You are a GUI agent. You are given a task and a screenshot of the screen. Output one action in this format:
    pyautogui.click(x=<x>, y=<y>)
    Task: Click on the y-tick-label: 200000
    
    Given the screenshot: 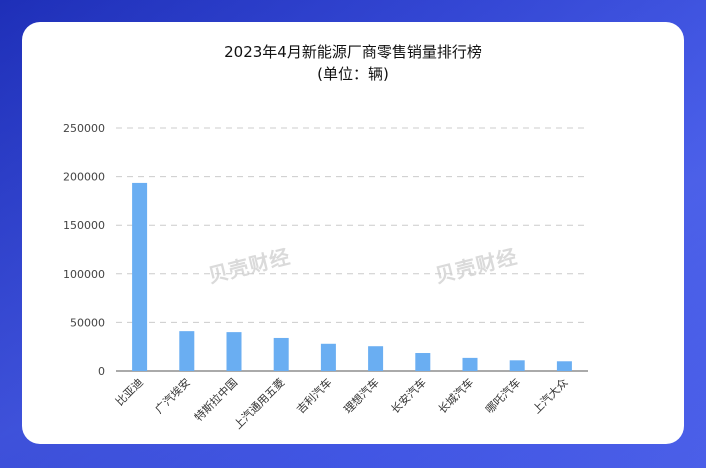 What is the action you would take?
    pyautogui.click(x=84, y=177)
    